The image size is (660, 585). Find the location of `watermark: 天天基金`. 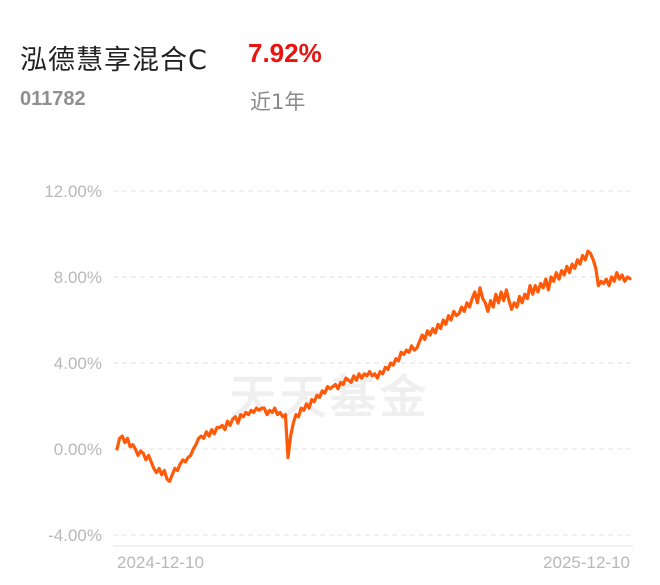

watermark: 天天基金 is located at coordinates (330, 397).